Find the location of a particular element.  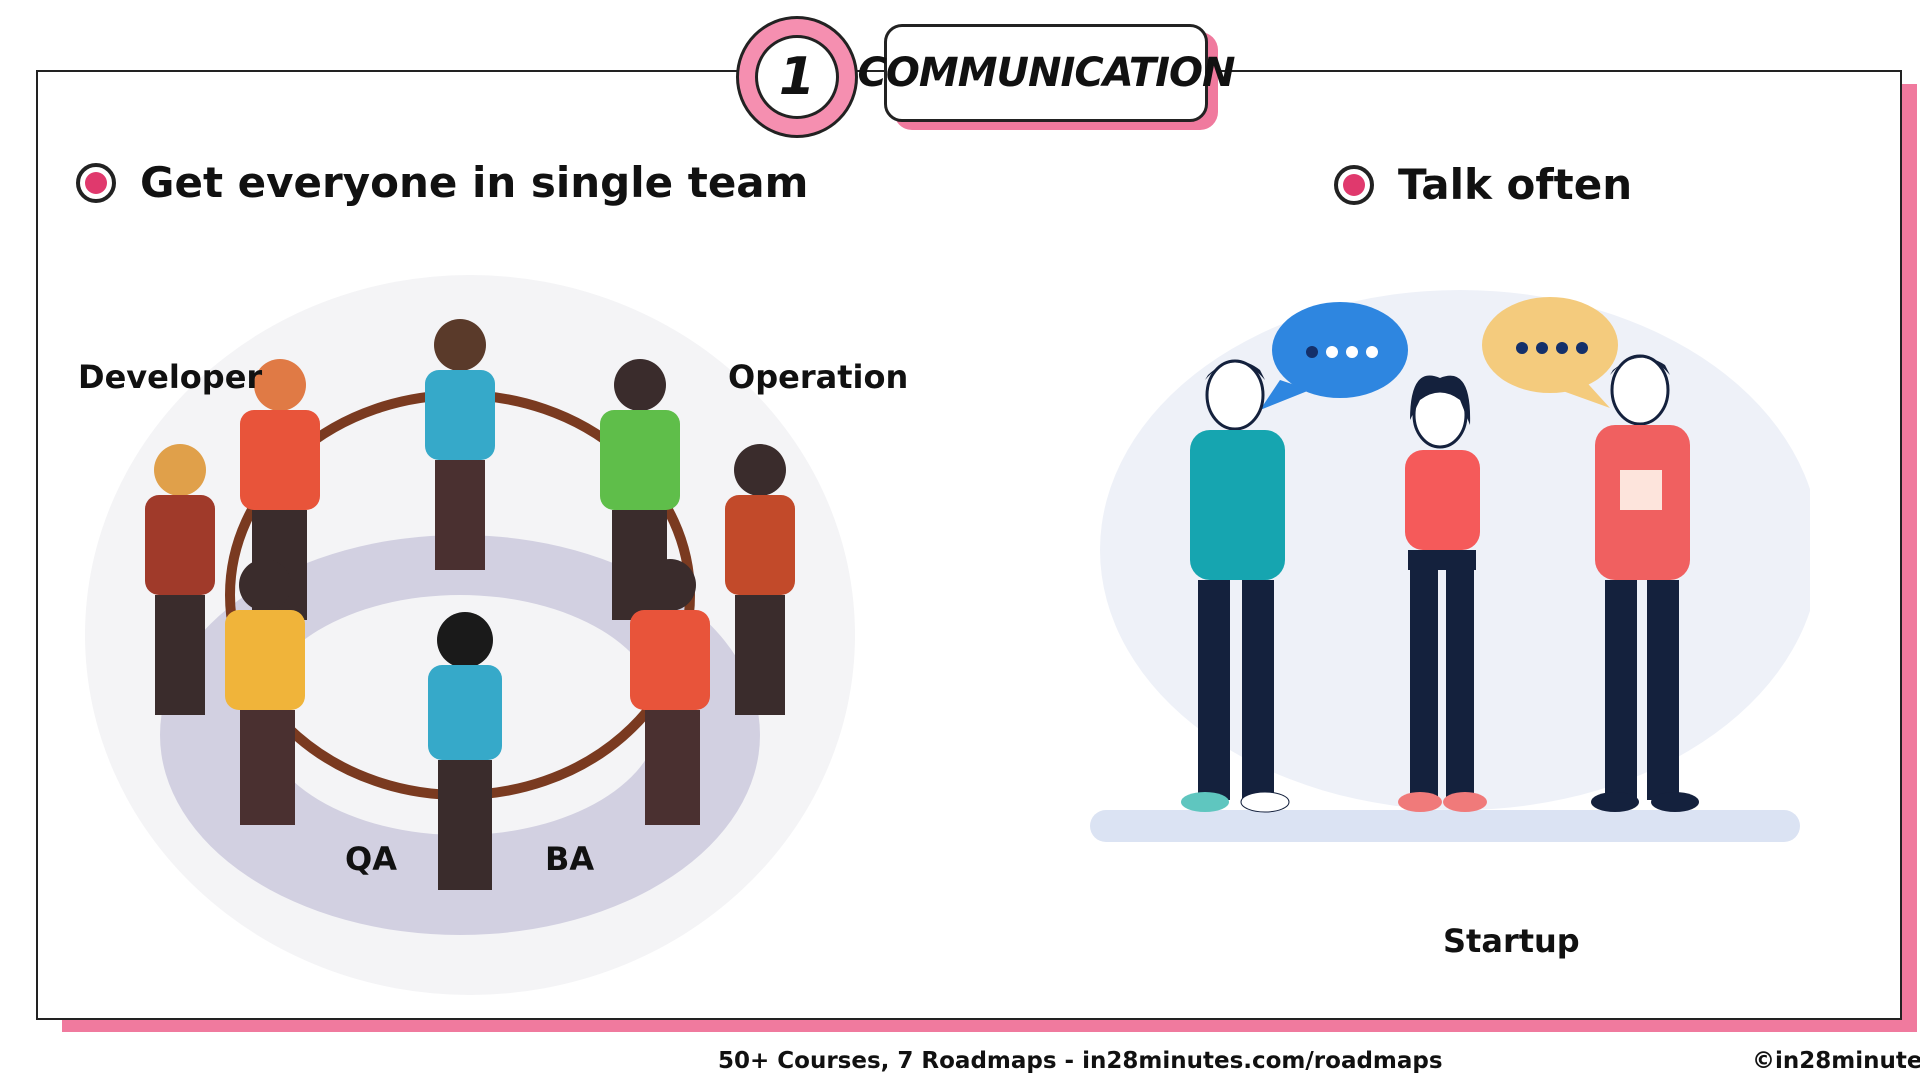

label-developer: Developer is located at coordinates (170, 377).